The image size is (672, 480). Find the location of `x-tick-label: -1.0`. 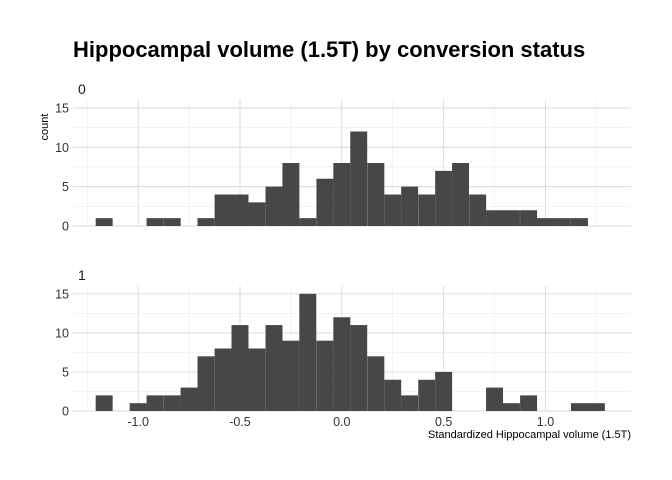

x-tick-label: -1.0 is located at coordinates (138, 422).